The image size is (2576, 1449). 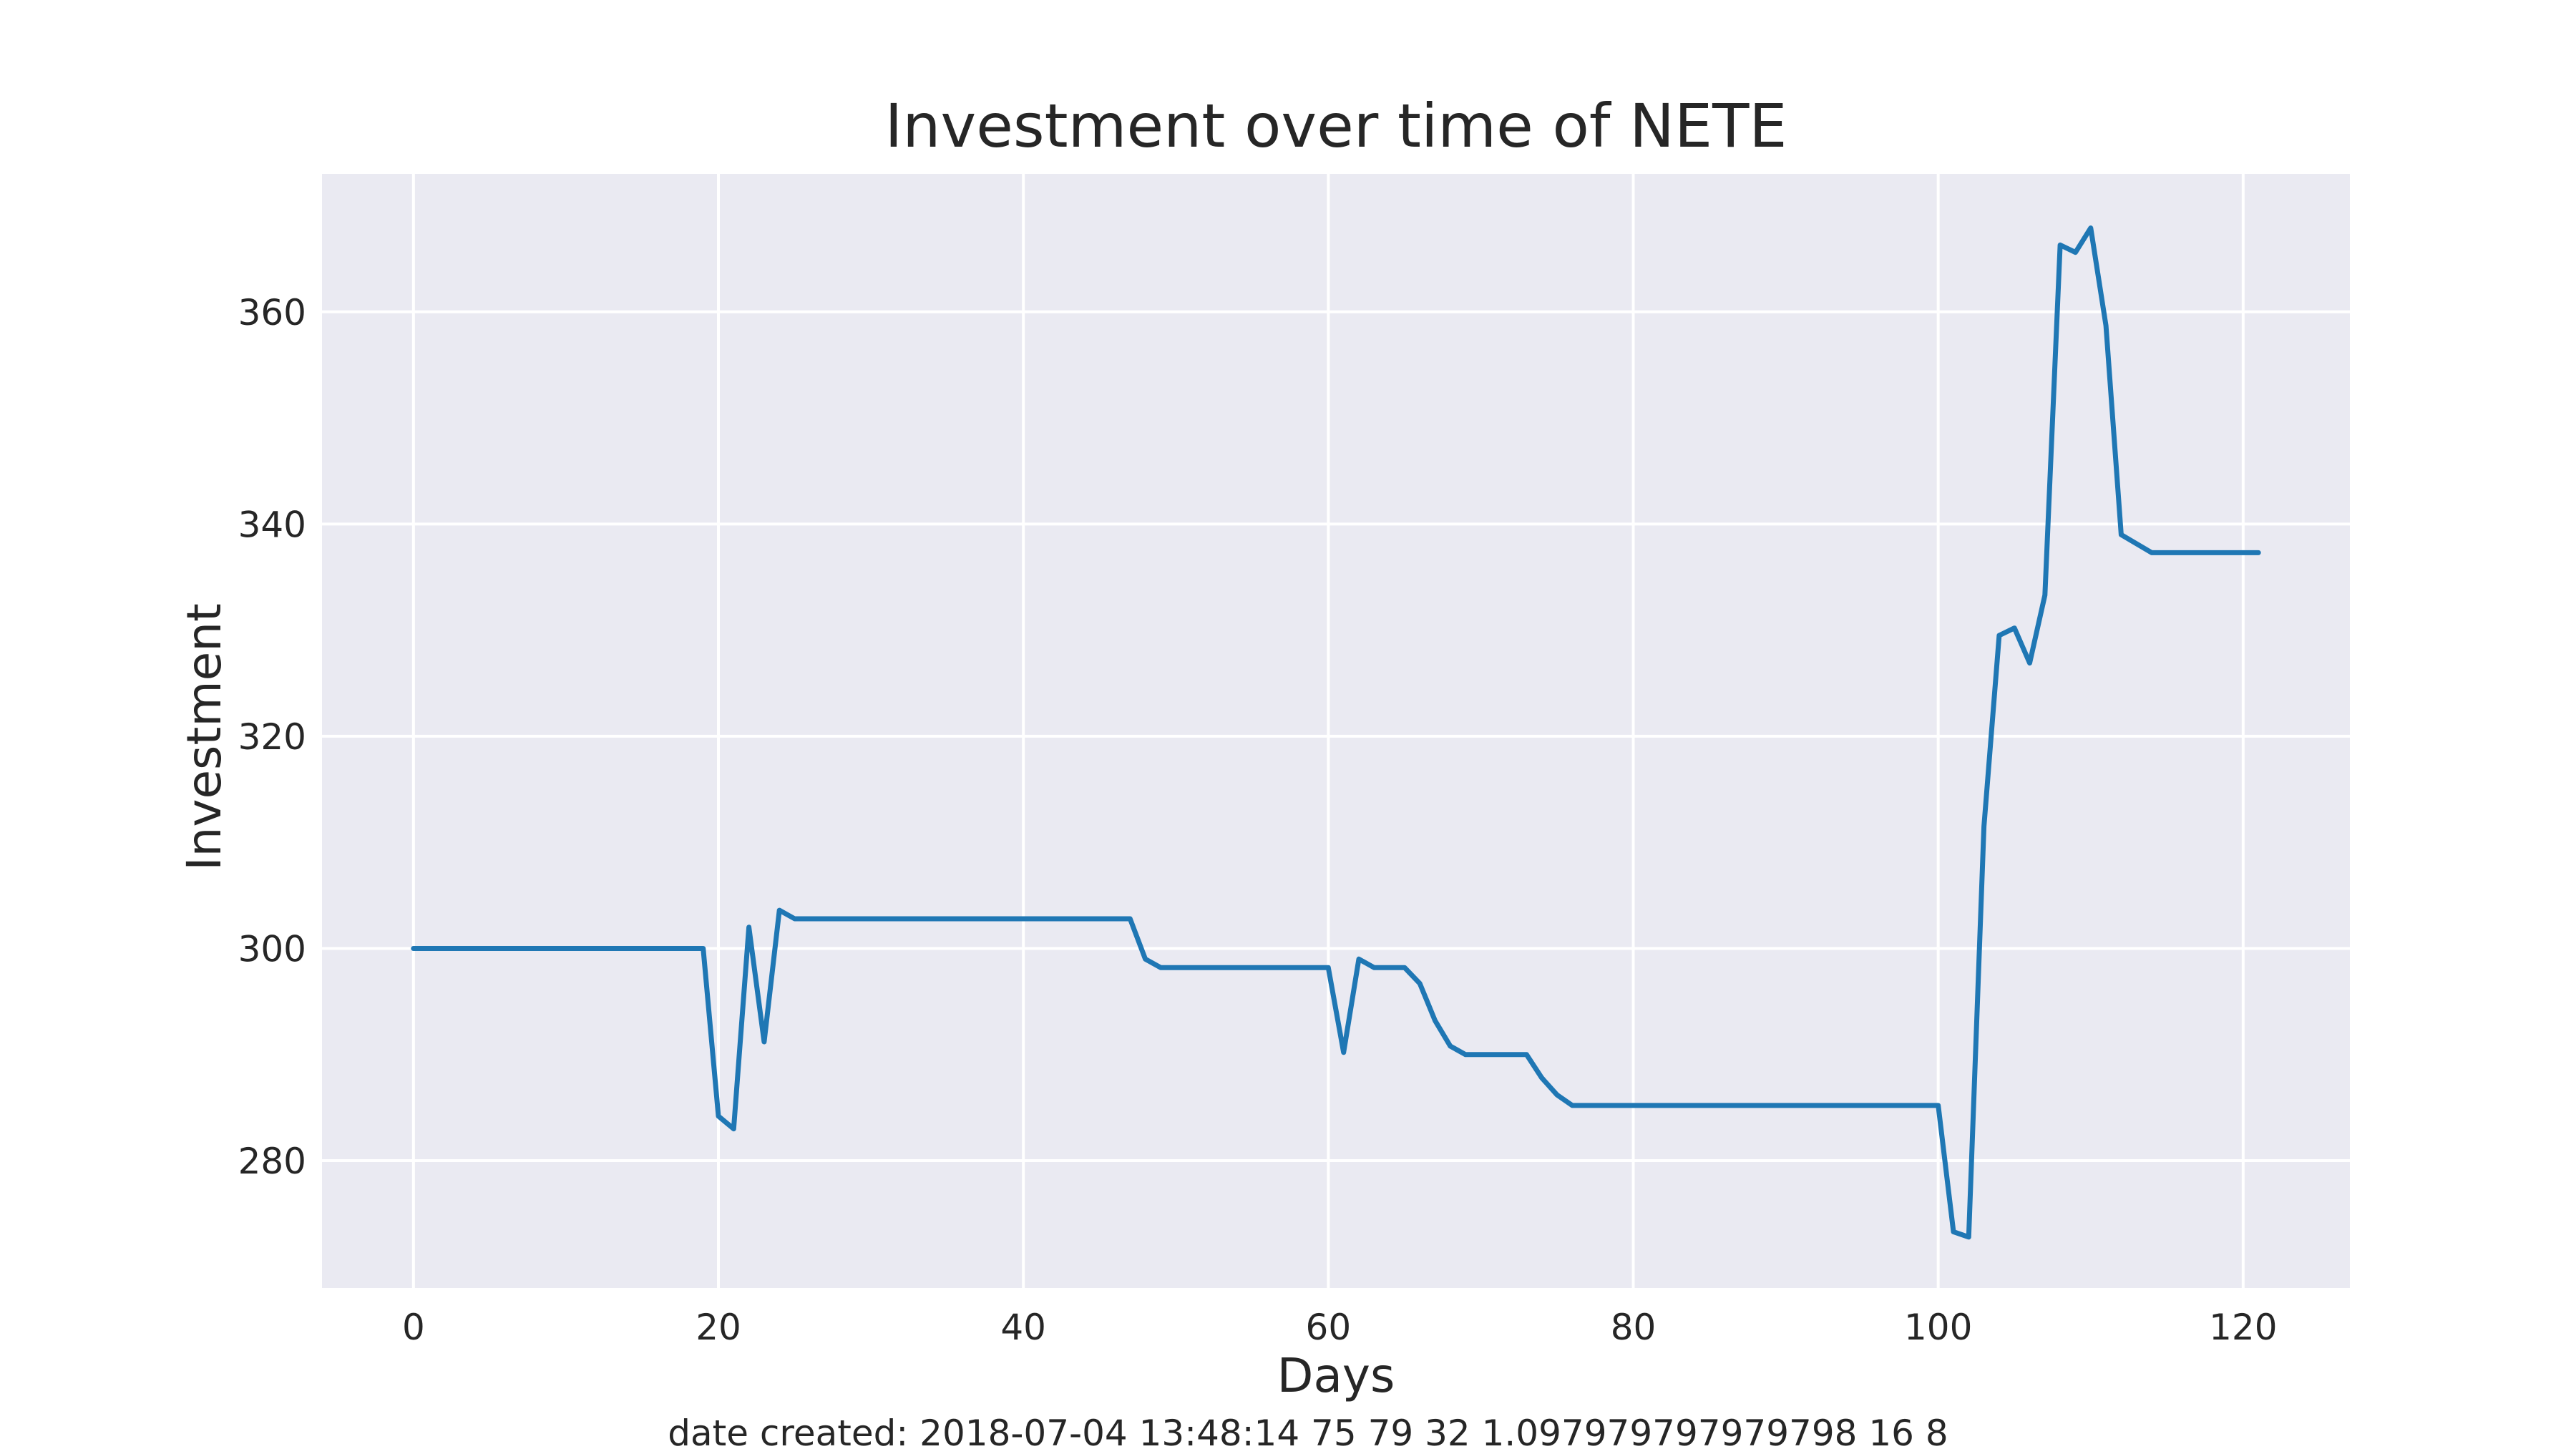 I want to click on y-tick-label: 300, so click(x=272, y=949).